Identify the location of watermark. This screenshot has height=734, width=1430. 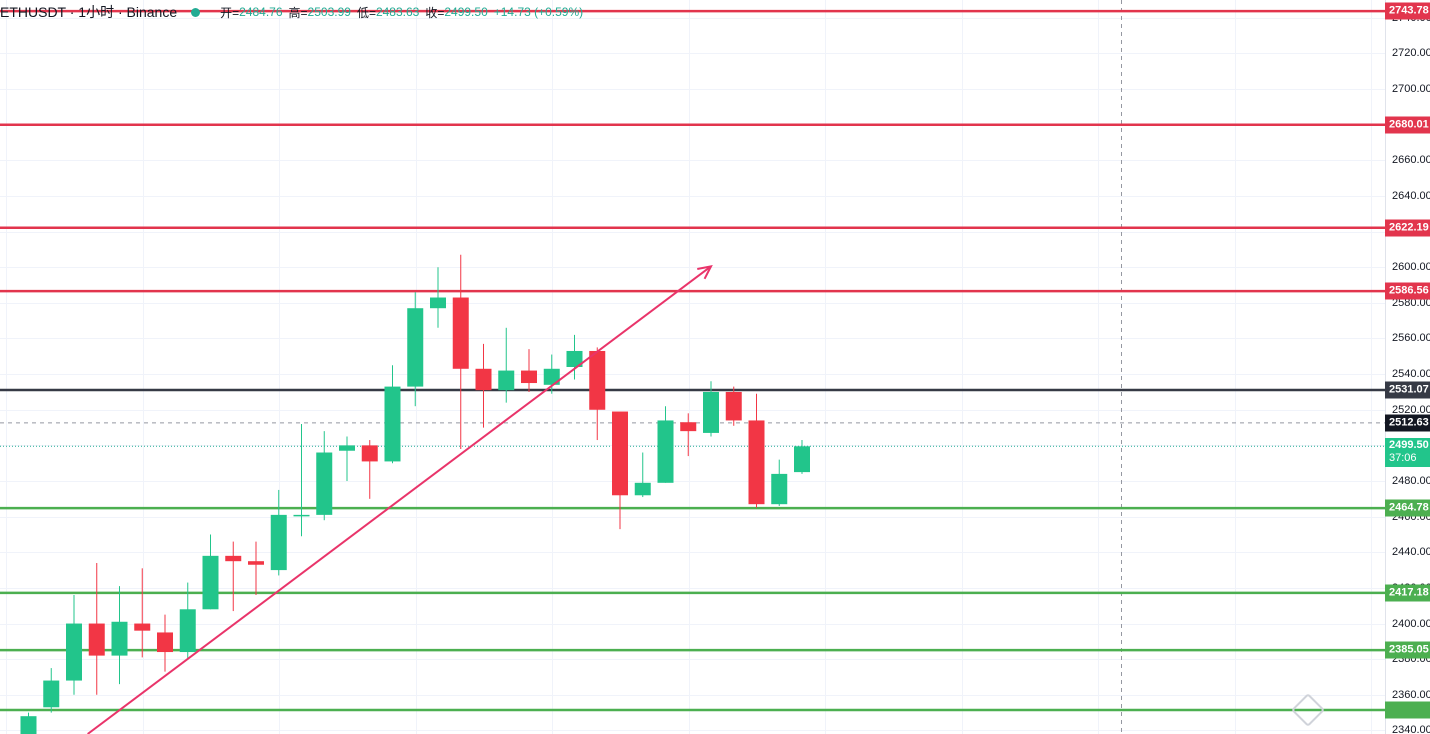
(1308, 710).